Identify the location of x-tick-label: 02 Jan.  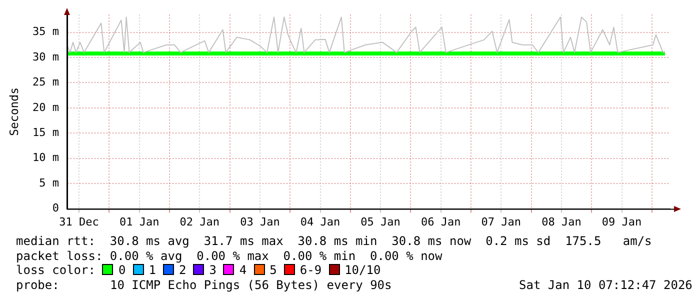
(200, 221).